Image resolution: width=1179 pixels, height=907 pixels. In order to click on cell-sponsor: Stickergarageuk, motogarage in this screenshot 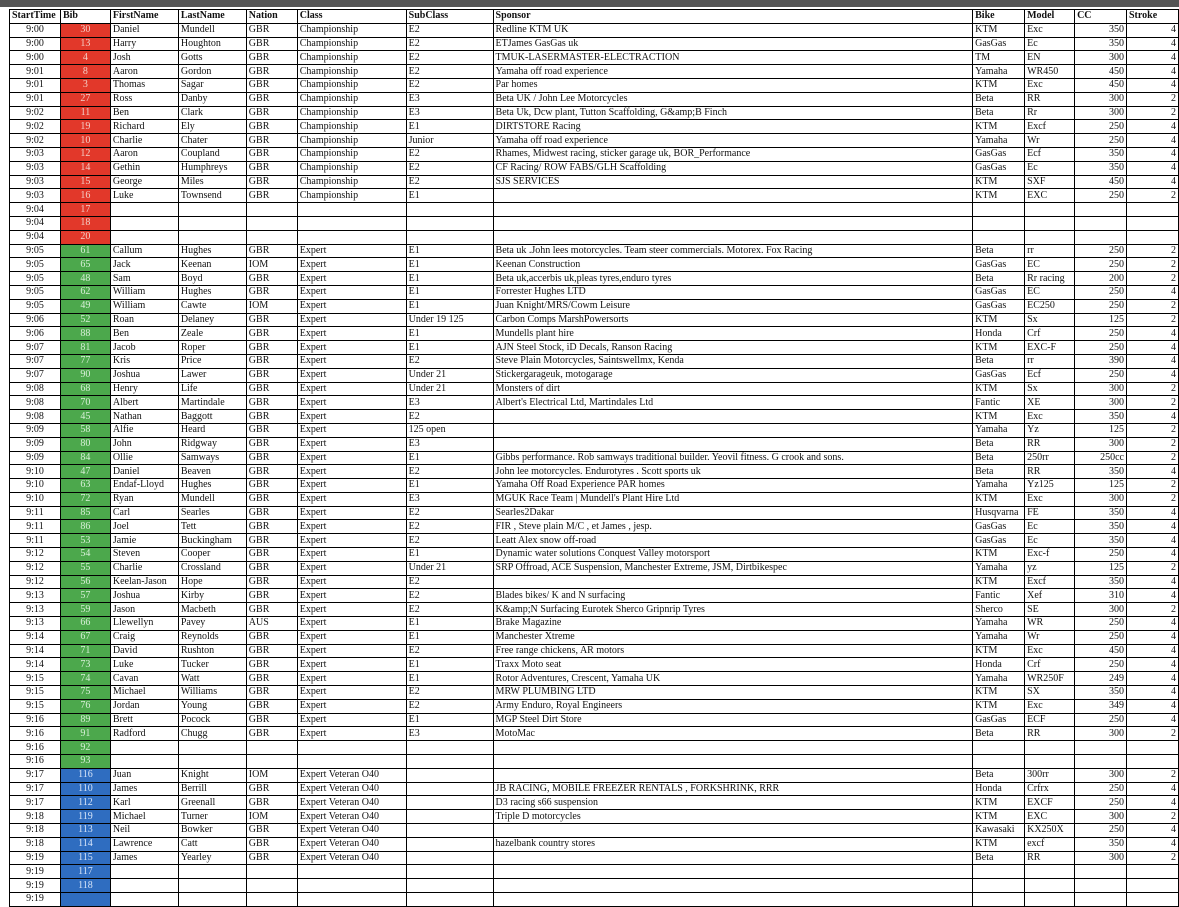, I will do `click(733, 375)`.